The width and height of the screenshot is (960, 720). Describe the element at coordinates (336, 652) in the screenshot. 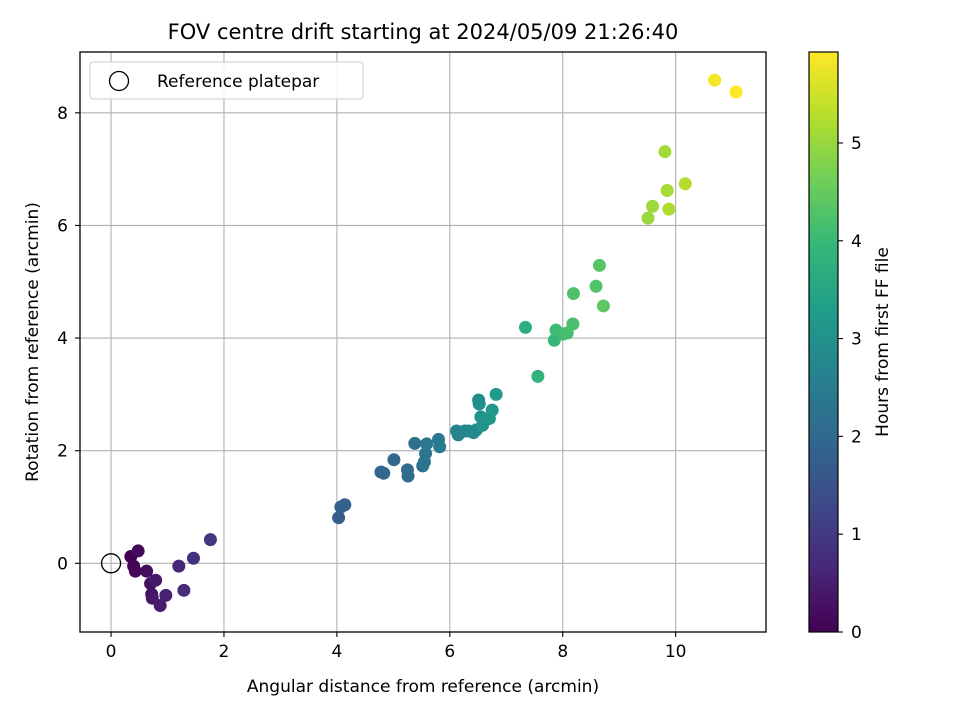

I see `x-tick-label: 4` at that location.